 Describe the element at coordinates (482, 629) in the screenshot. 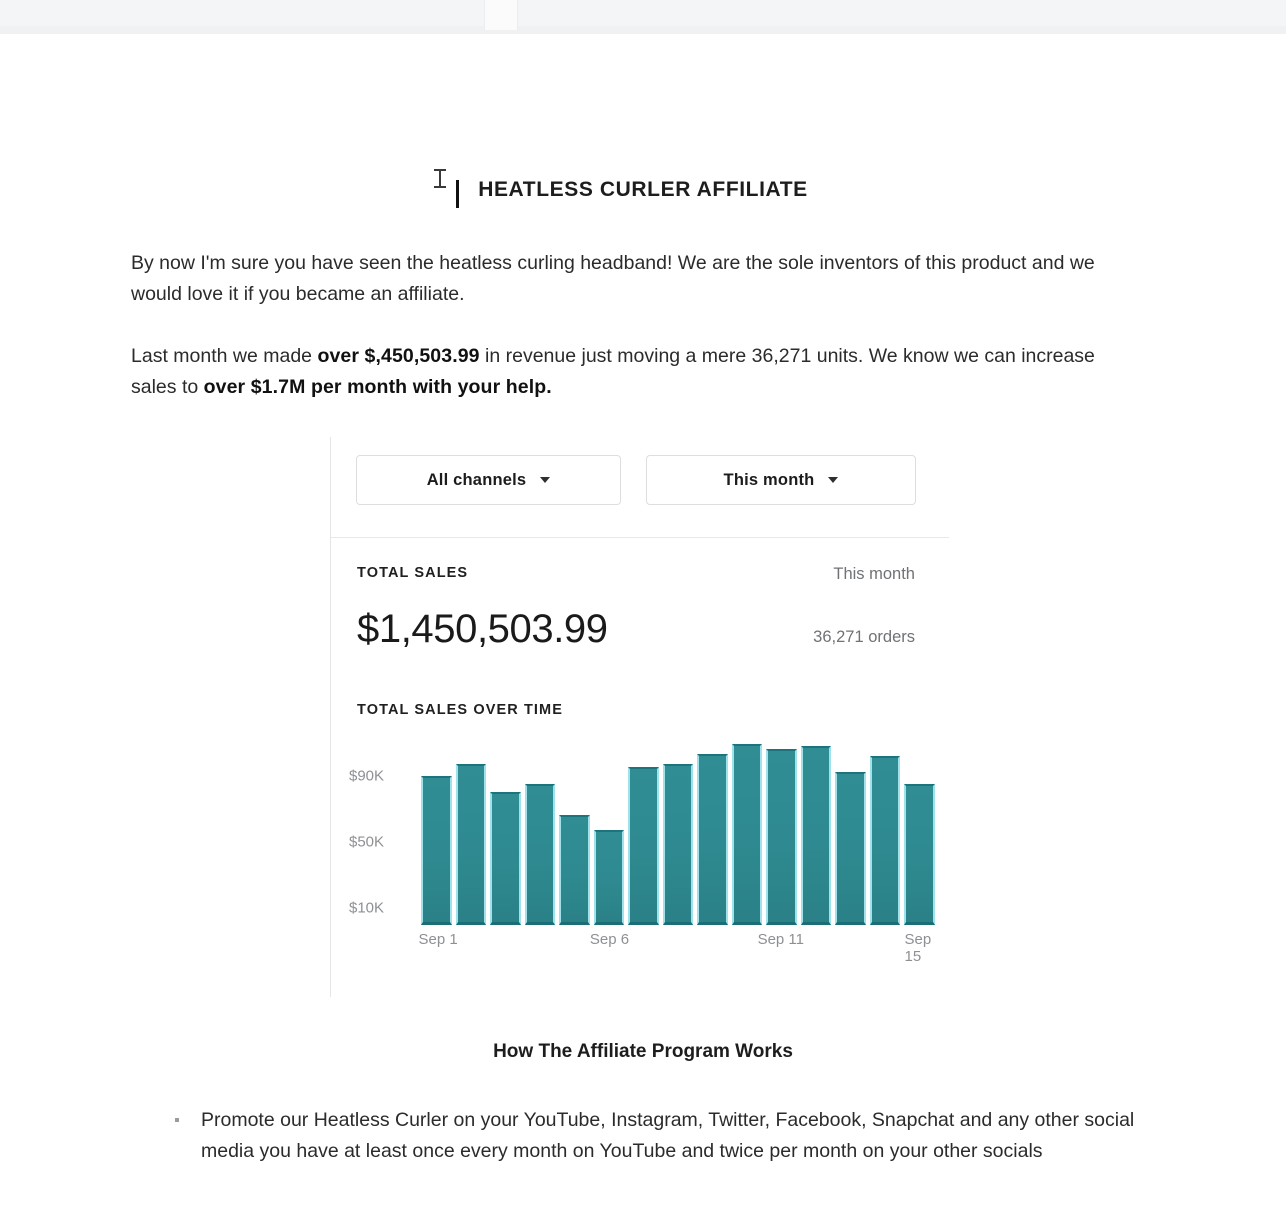

I see `total-sales-value: $1,450,503.99` at that location.